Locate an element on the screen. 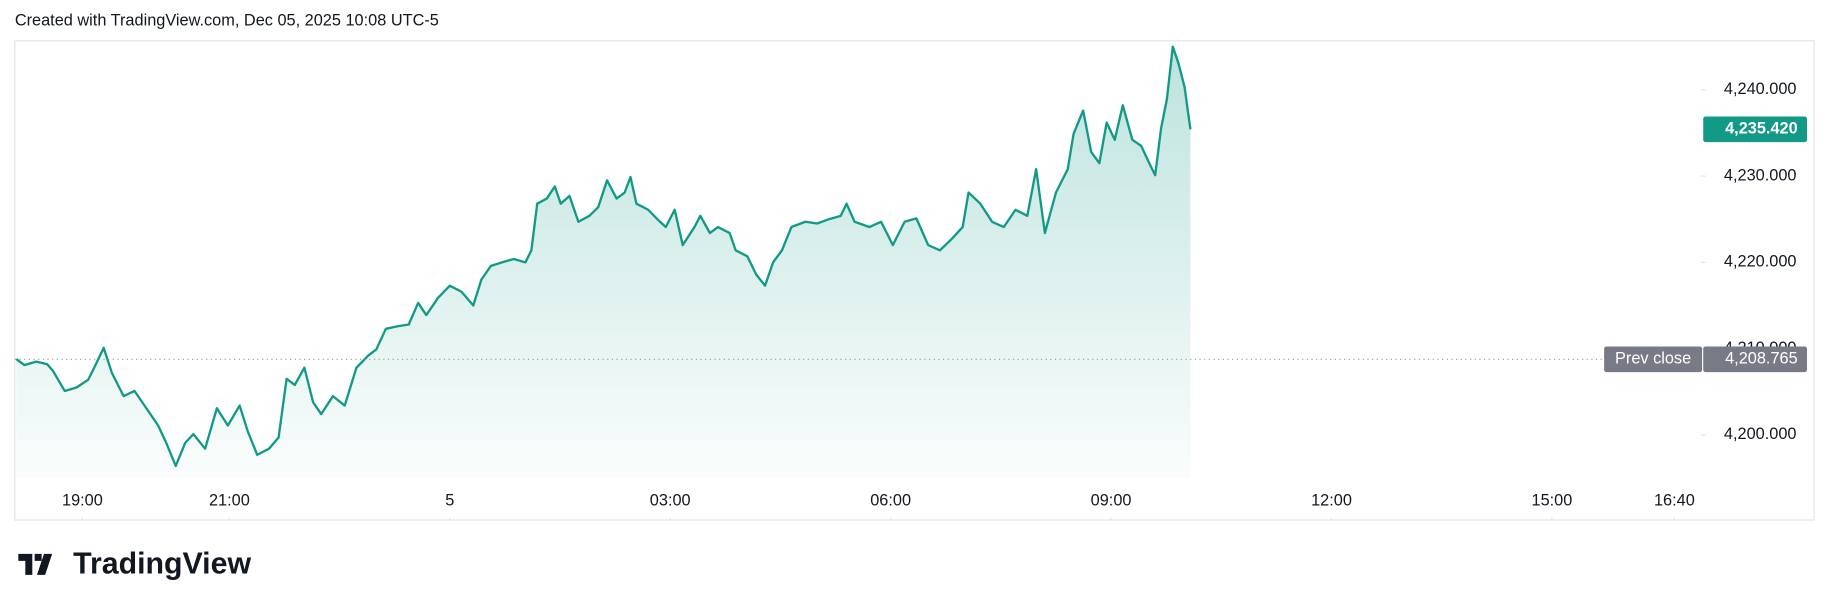 Image resolution: width=1830 pixels, height=611 pixels. y-tick-label: 4,240.000 is located at coordinates (1760, 89).